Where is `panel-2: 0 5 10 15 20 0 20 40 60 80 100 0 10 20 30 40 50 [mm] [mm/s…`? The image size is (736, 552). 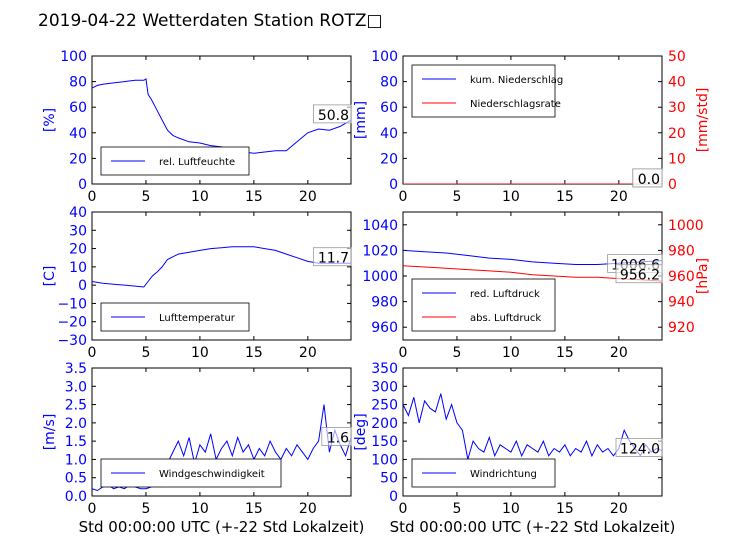
panel-2: 0 5 10 15 20 0 20 40 60 80 100 0 10 20 30 40 50 [mm] [mm/s… is located at coordinates (532, 127).